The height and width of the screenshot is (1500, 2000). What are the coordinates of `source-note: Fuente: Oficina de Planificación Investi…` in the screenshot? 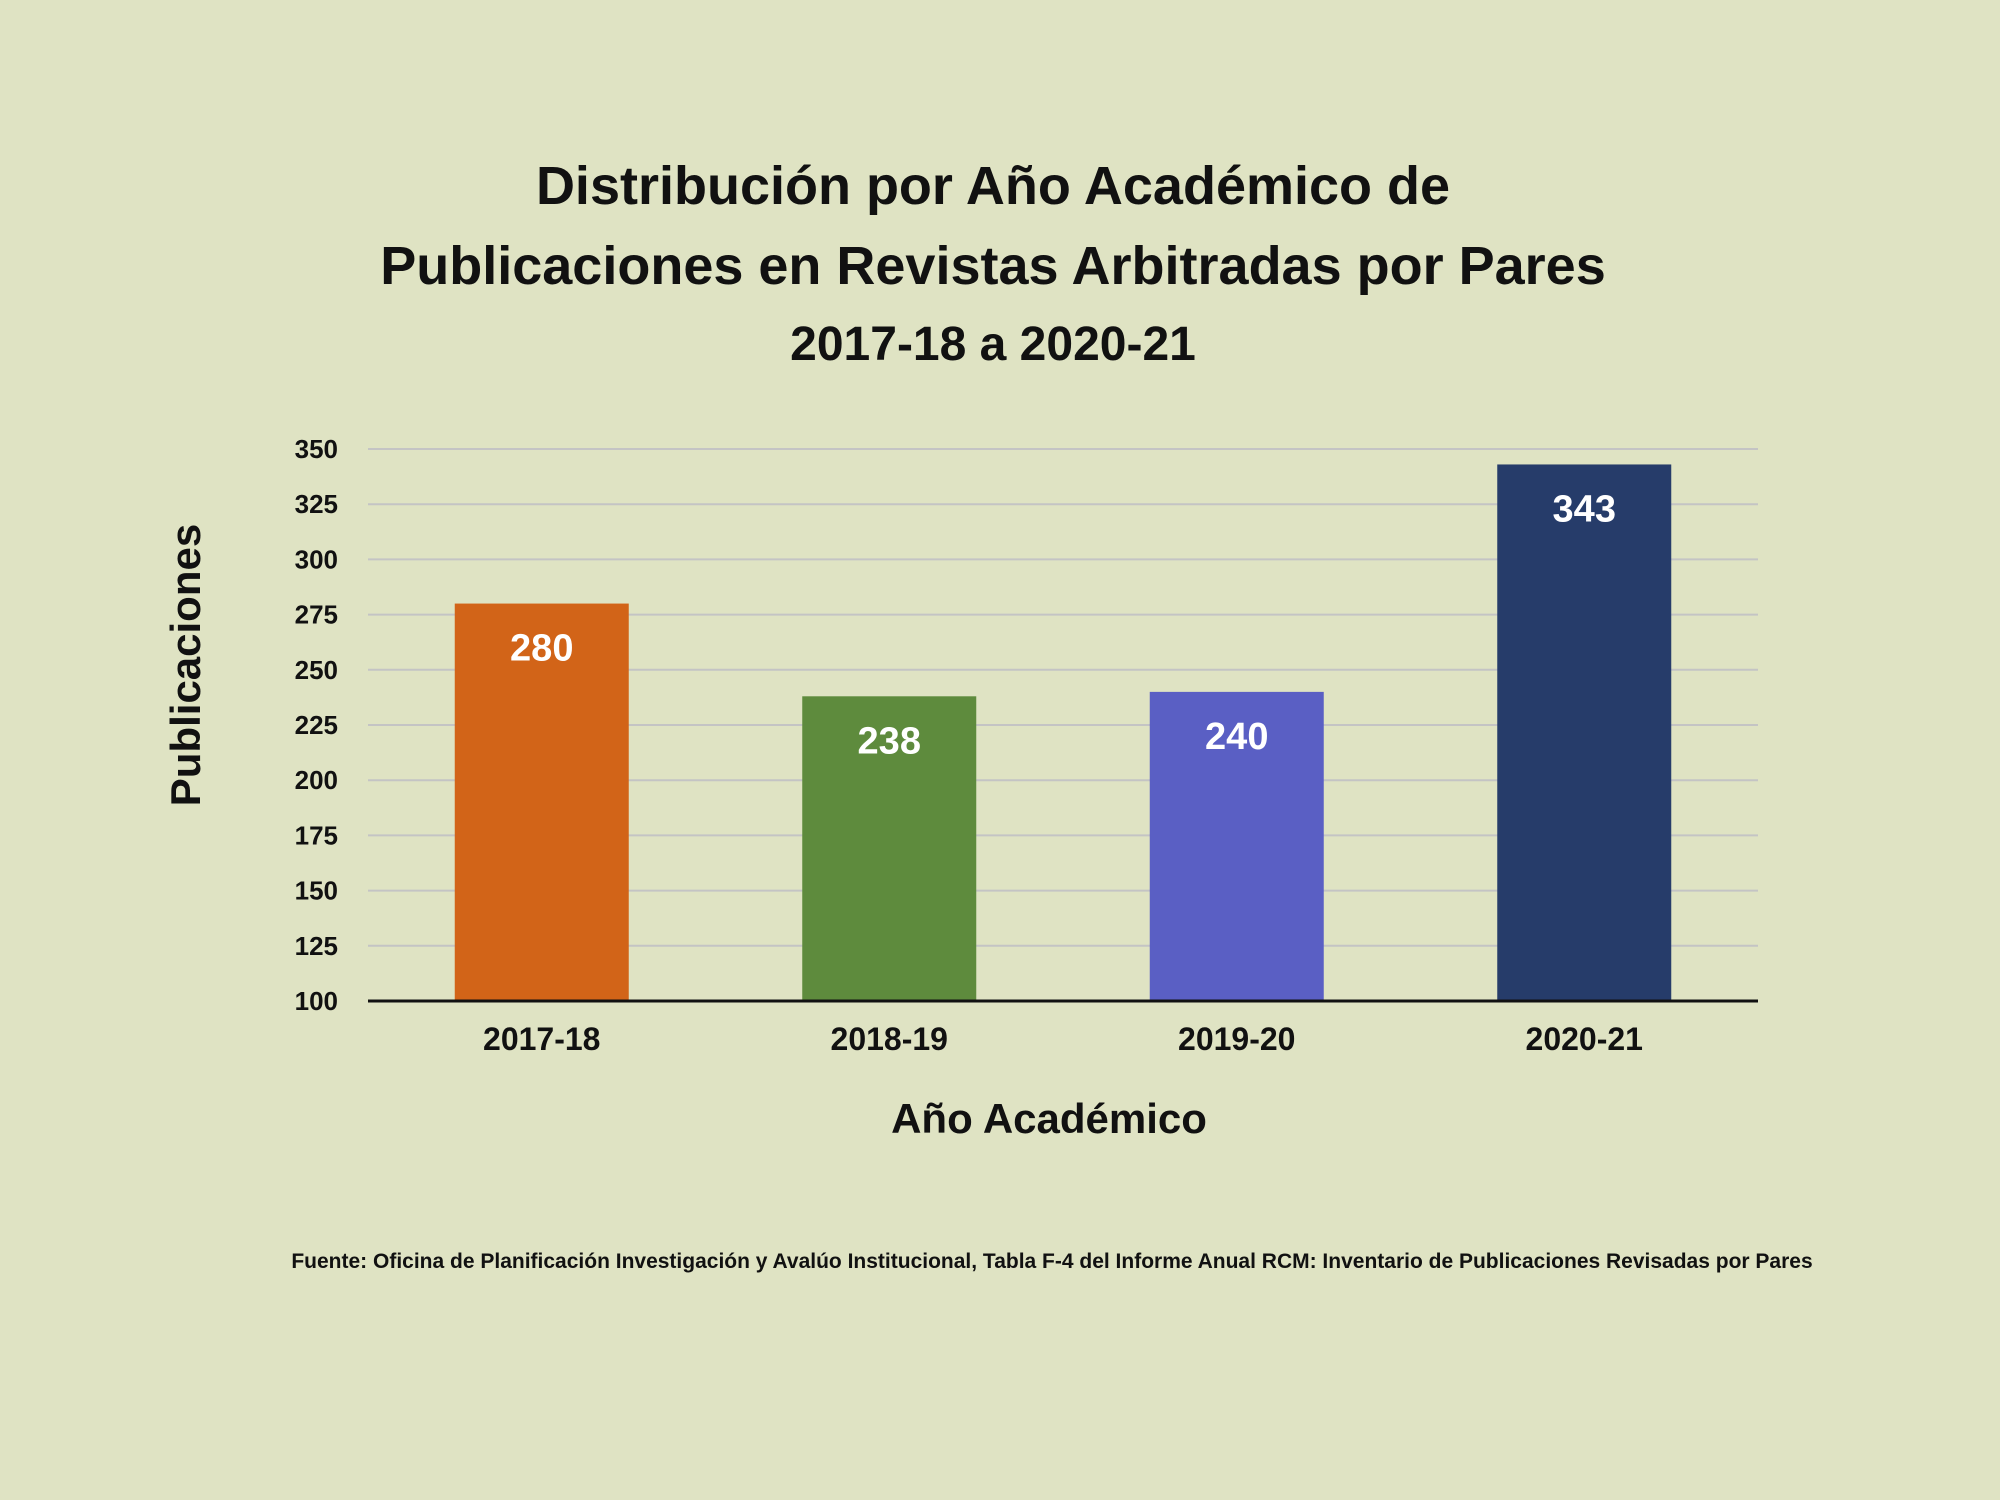 It's located at (1051, 1261).